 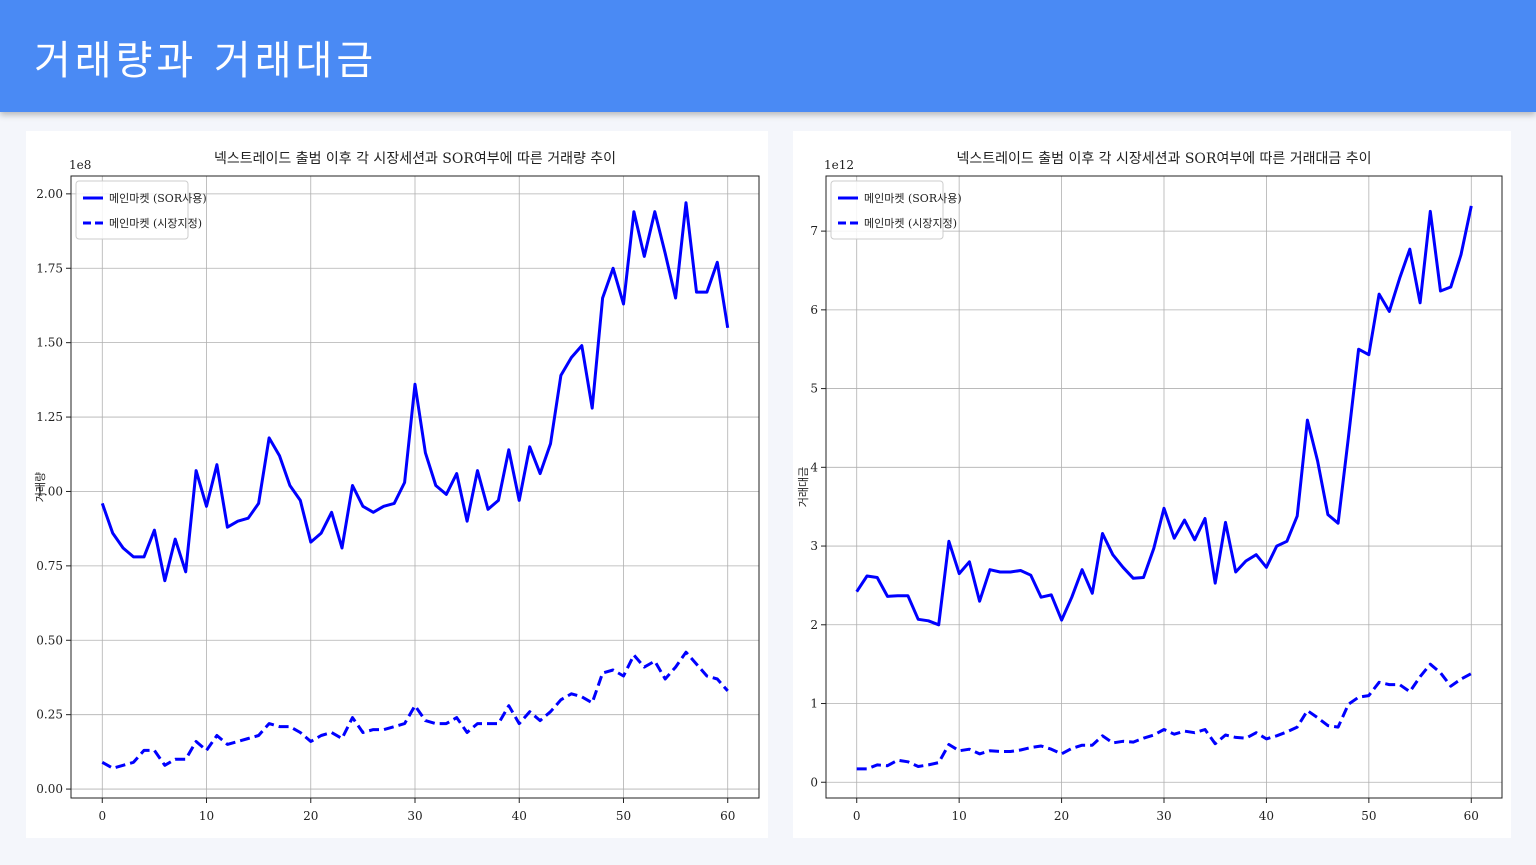 What do you see at coordinates (49, 417) in the screenshot?
I see `y-tick-label: 1.25` at bounding box center [49, 417].